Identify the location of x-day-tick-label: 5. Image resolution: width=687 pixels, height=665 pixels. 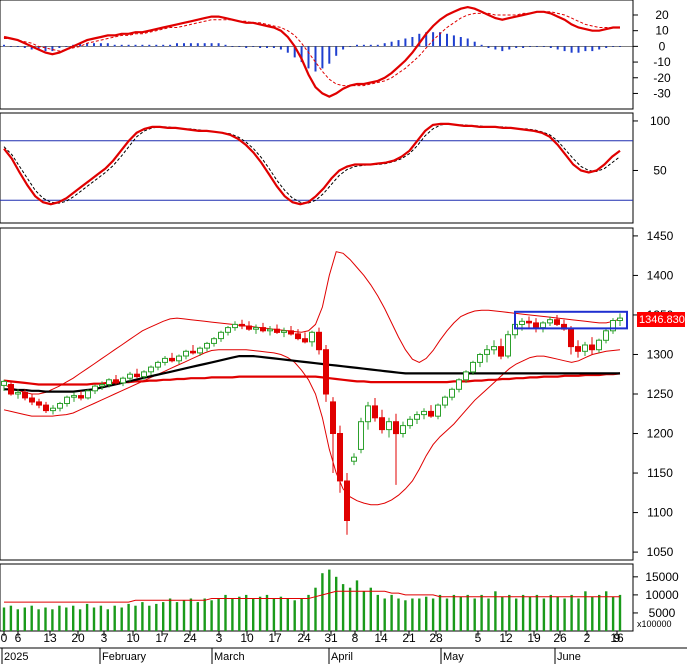
(478, 638).